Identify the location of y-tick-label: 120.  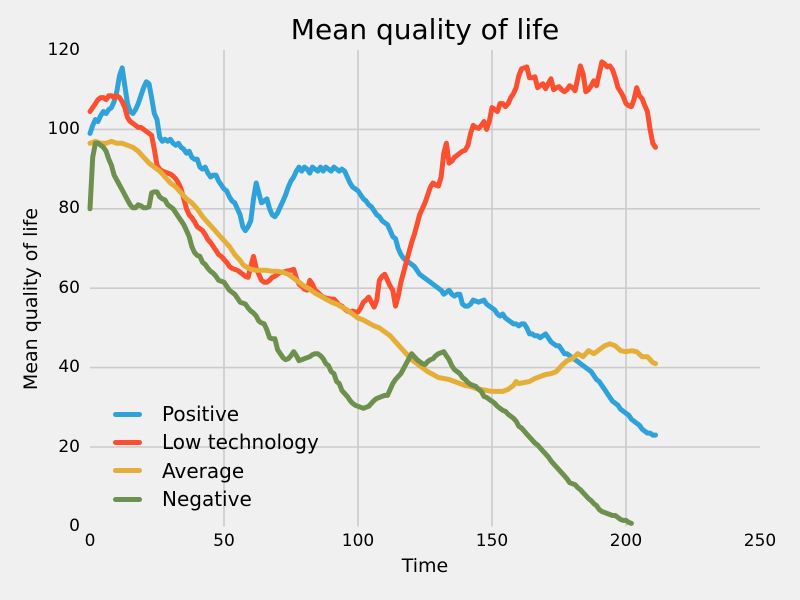
(63, 49).